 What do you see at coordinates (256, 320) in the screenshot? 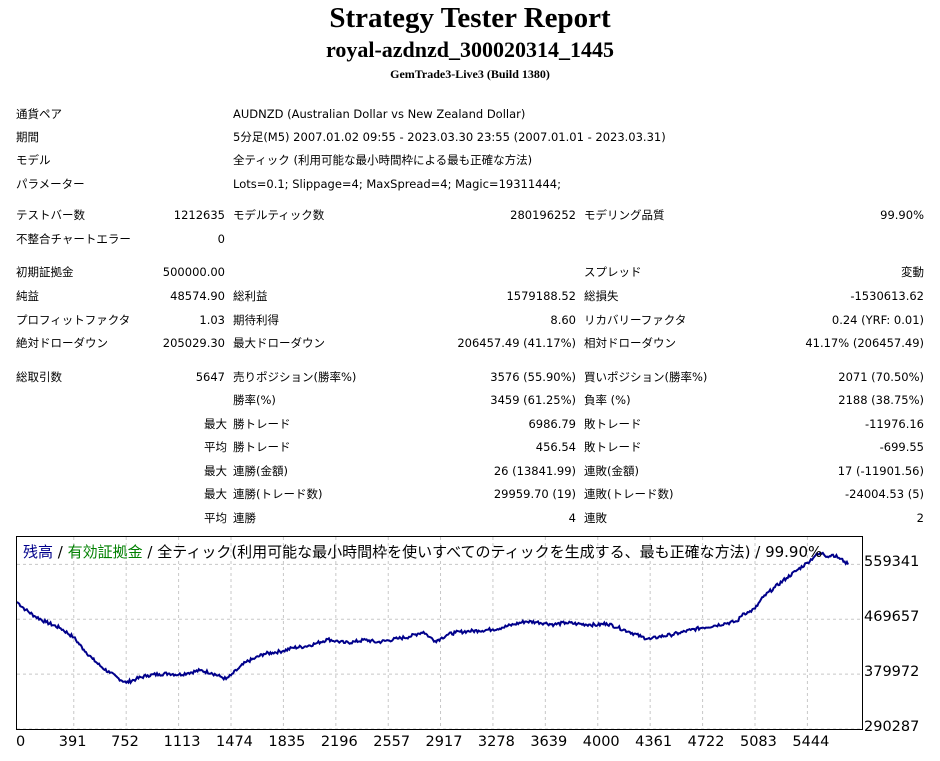
I see `payoff-label: 期待利得` at bounding box center [256, 320].